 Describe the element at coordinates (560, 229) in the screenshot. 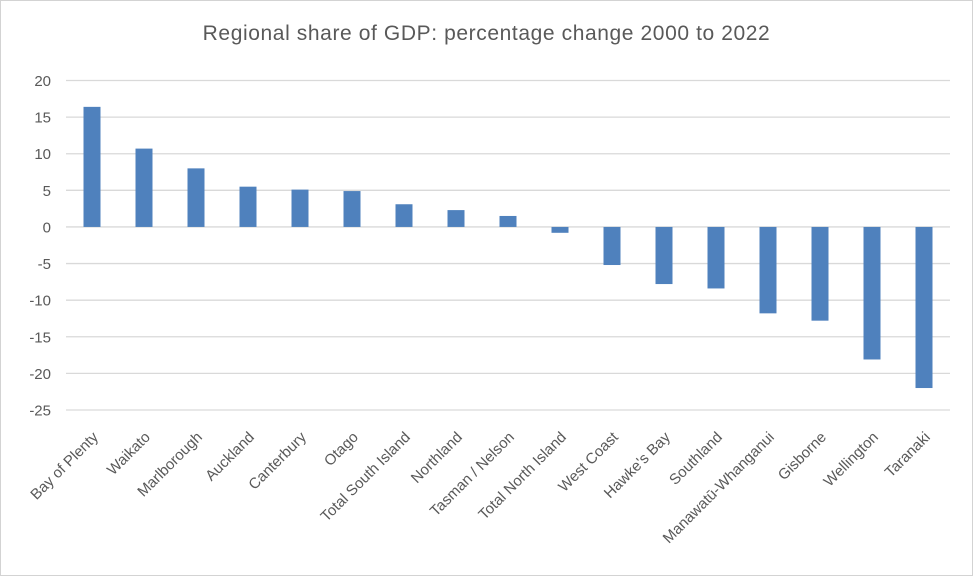

I see `bar-total-north-island` at that location.